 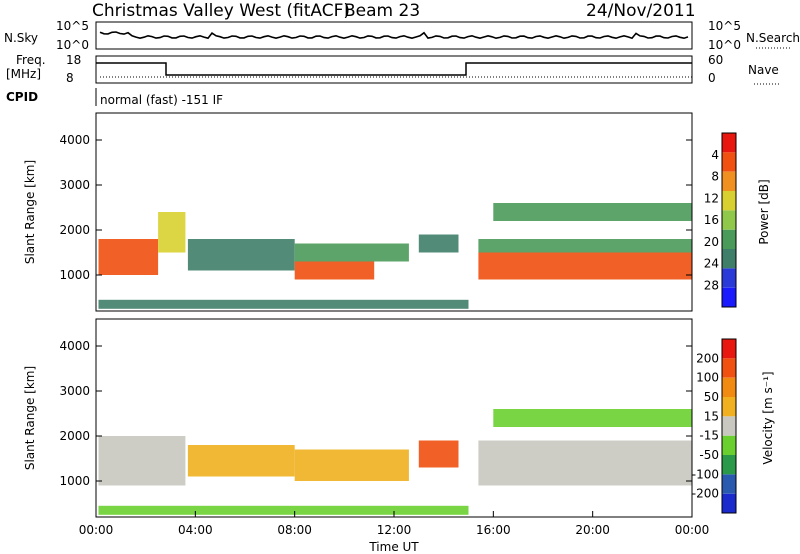 What do you see at coordinates (711, 220) in the screenshot?
I see `power-colorbar-tick-3: 16` at bounding box center [711, 220].